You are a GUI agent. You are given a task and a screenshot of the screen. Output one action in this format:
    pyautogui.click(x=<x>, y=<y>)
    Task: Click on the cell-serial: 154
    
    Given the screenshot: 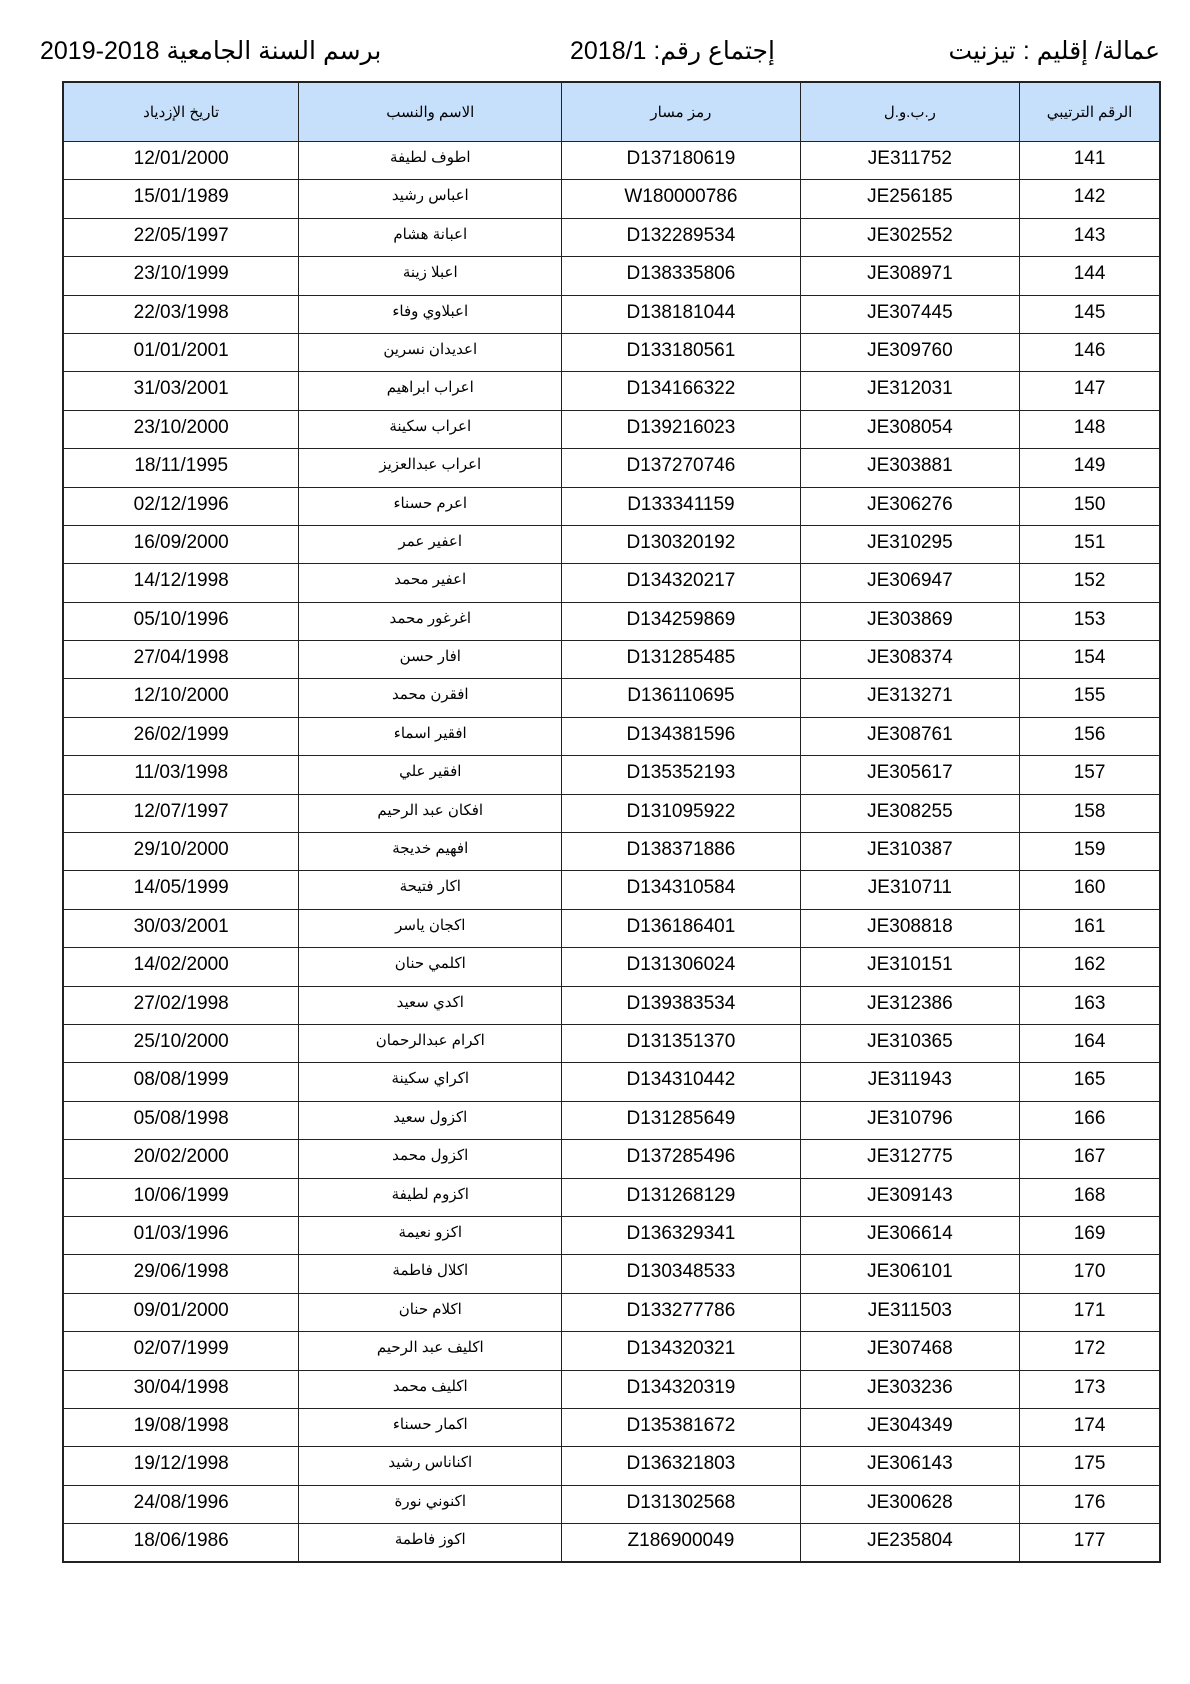 What is the action you would take?
    pyautogui.click(x=1090, y=660)
    